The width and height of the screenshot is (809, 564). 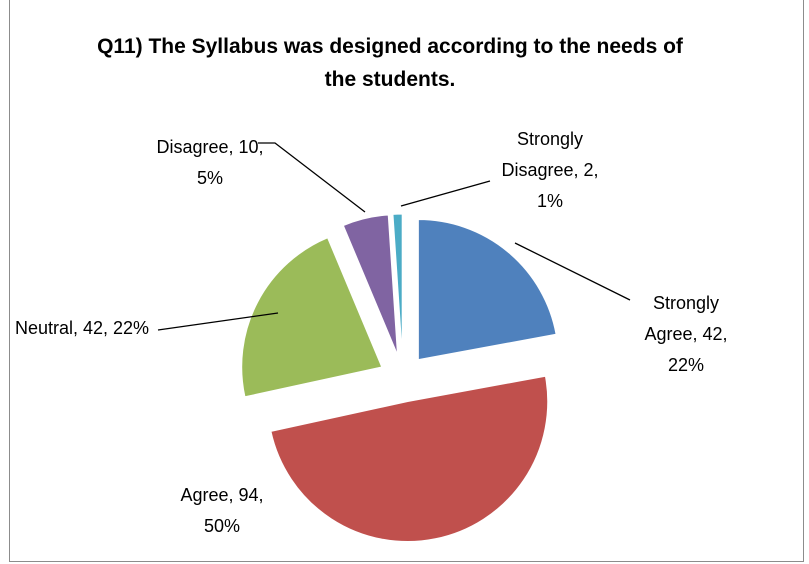 What do you see at coordinates (210, 162) in the screenshot?
I see `data-label: Disagree, 10, 5%` at bounding box center [210, 162].